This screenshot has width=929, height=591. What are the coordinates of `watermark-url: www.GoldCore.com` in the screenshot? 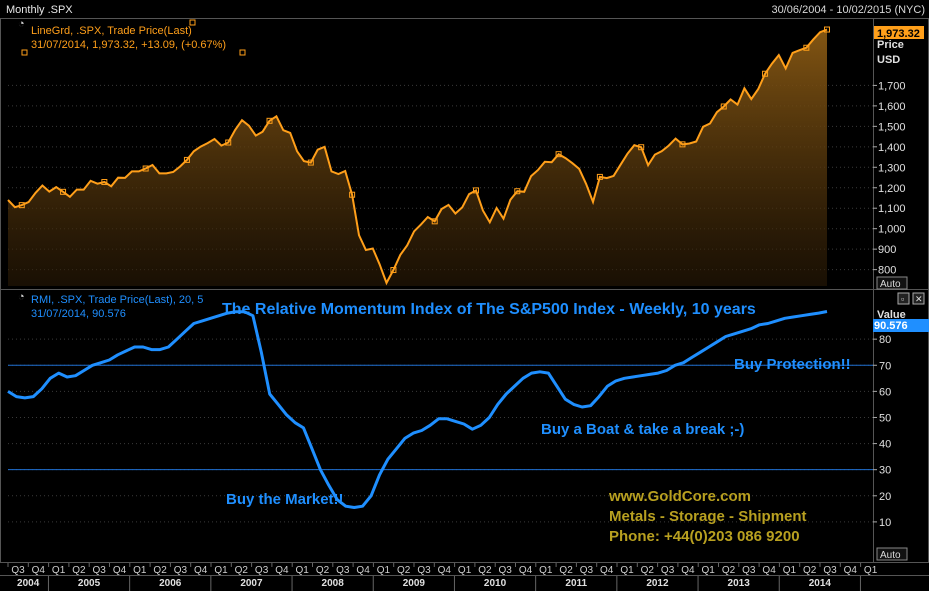 It's located at (679, 496).